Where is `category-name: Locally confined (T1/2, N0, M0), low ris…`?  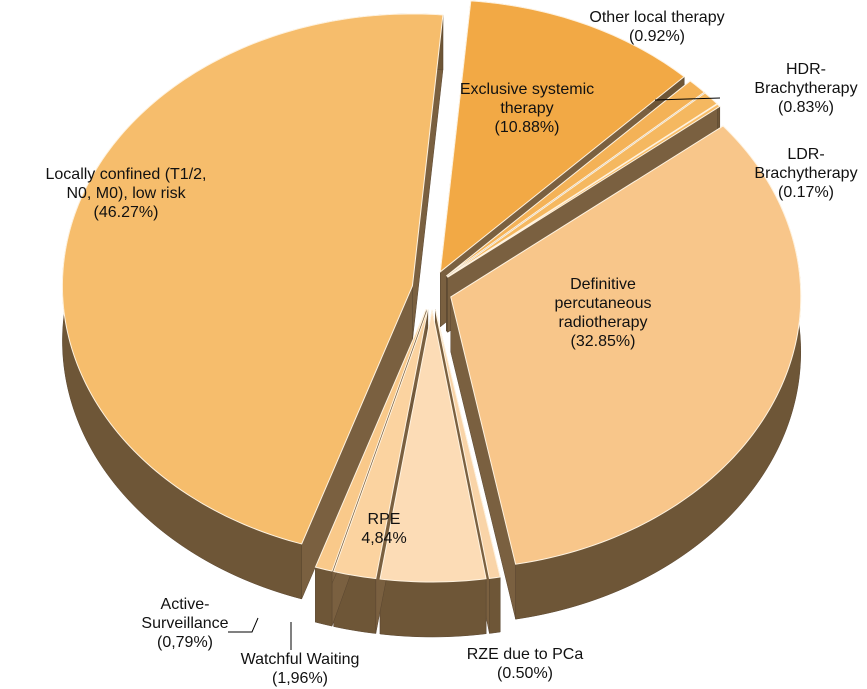
category-name: Locally confined (T1/2, N0, M0), low ris… is located at coordinates (126, 184).